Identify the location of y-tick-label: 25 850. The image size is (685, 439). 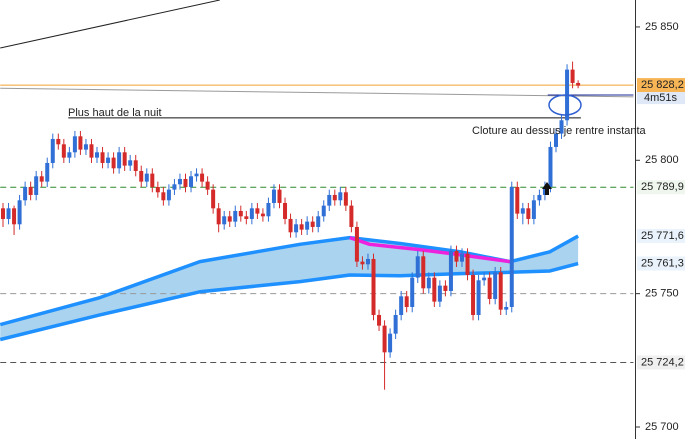
(662, 27).